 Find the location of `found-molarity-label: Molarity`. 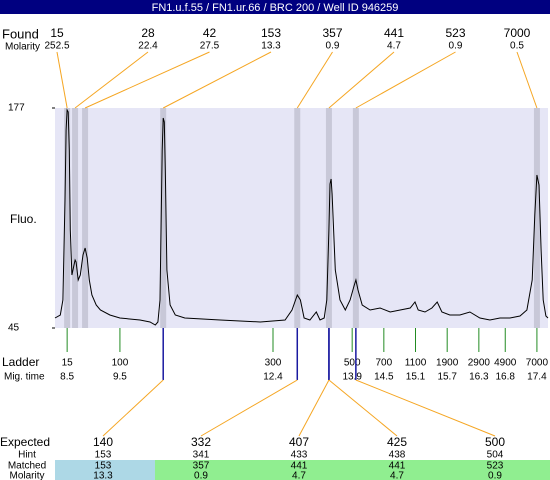

found-molarity-label: Molarity is located at coordinates (22, 47).